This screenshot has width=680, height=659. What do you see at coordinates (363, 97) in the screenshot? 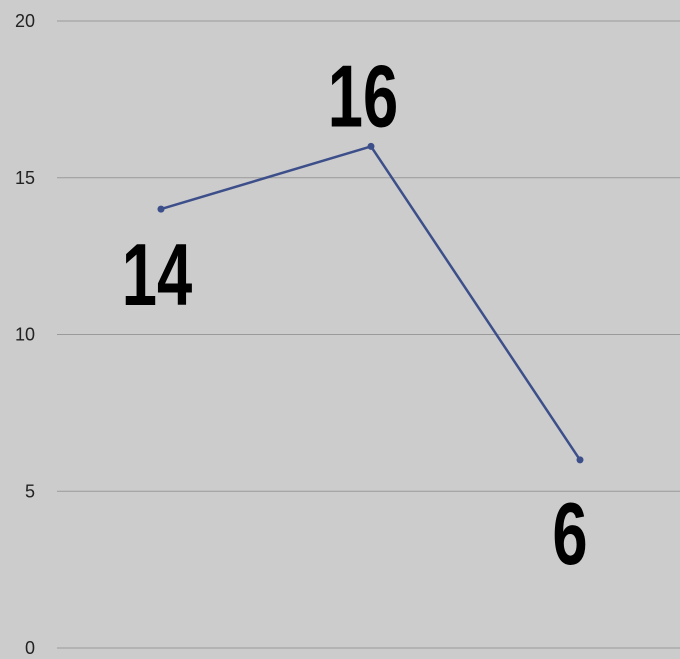
I see `data-label: 16` at bounding box center [363, 97].